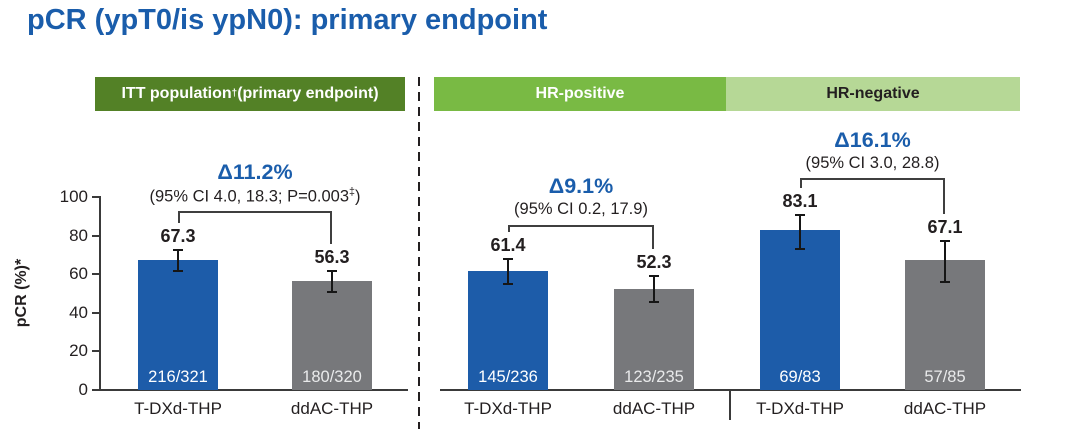 The height and width of the screenshot is (431, 1080). I want to click on bar-fraction-label: 57/85, so click(945, 376).